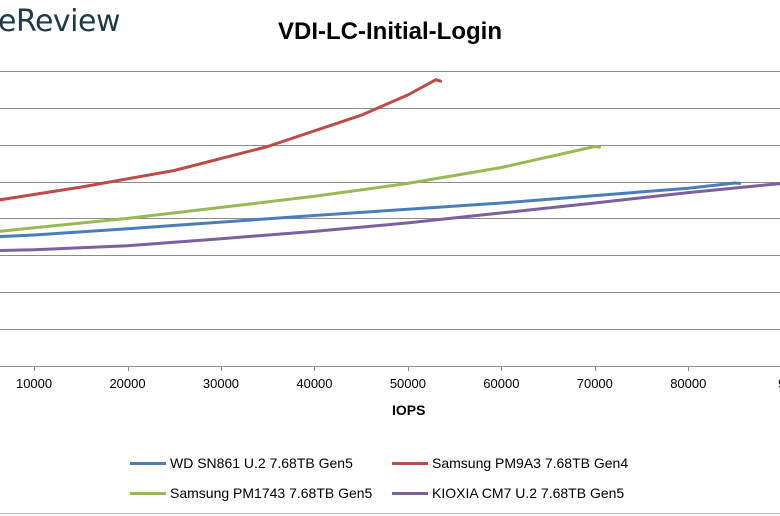 The height and width of the screenshot is (516, 780). What do you see at coordinates (688, 383) in the screenshot?
I see `x-tick-label: 80000` at bounding box center [688, 383].